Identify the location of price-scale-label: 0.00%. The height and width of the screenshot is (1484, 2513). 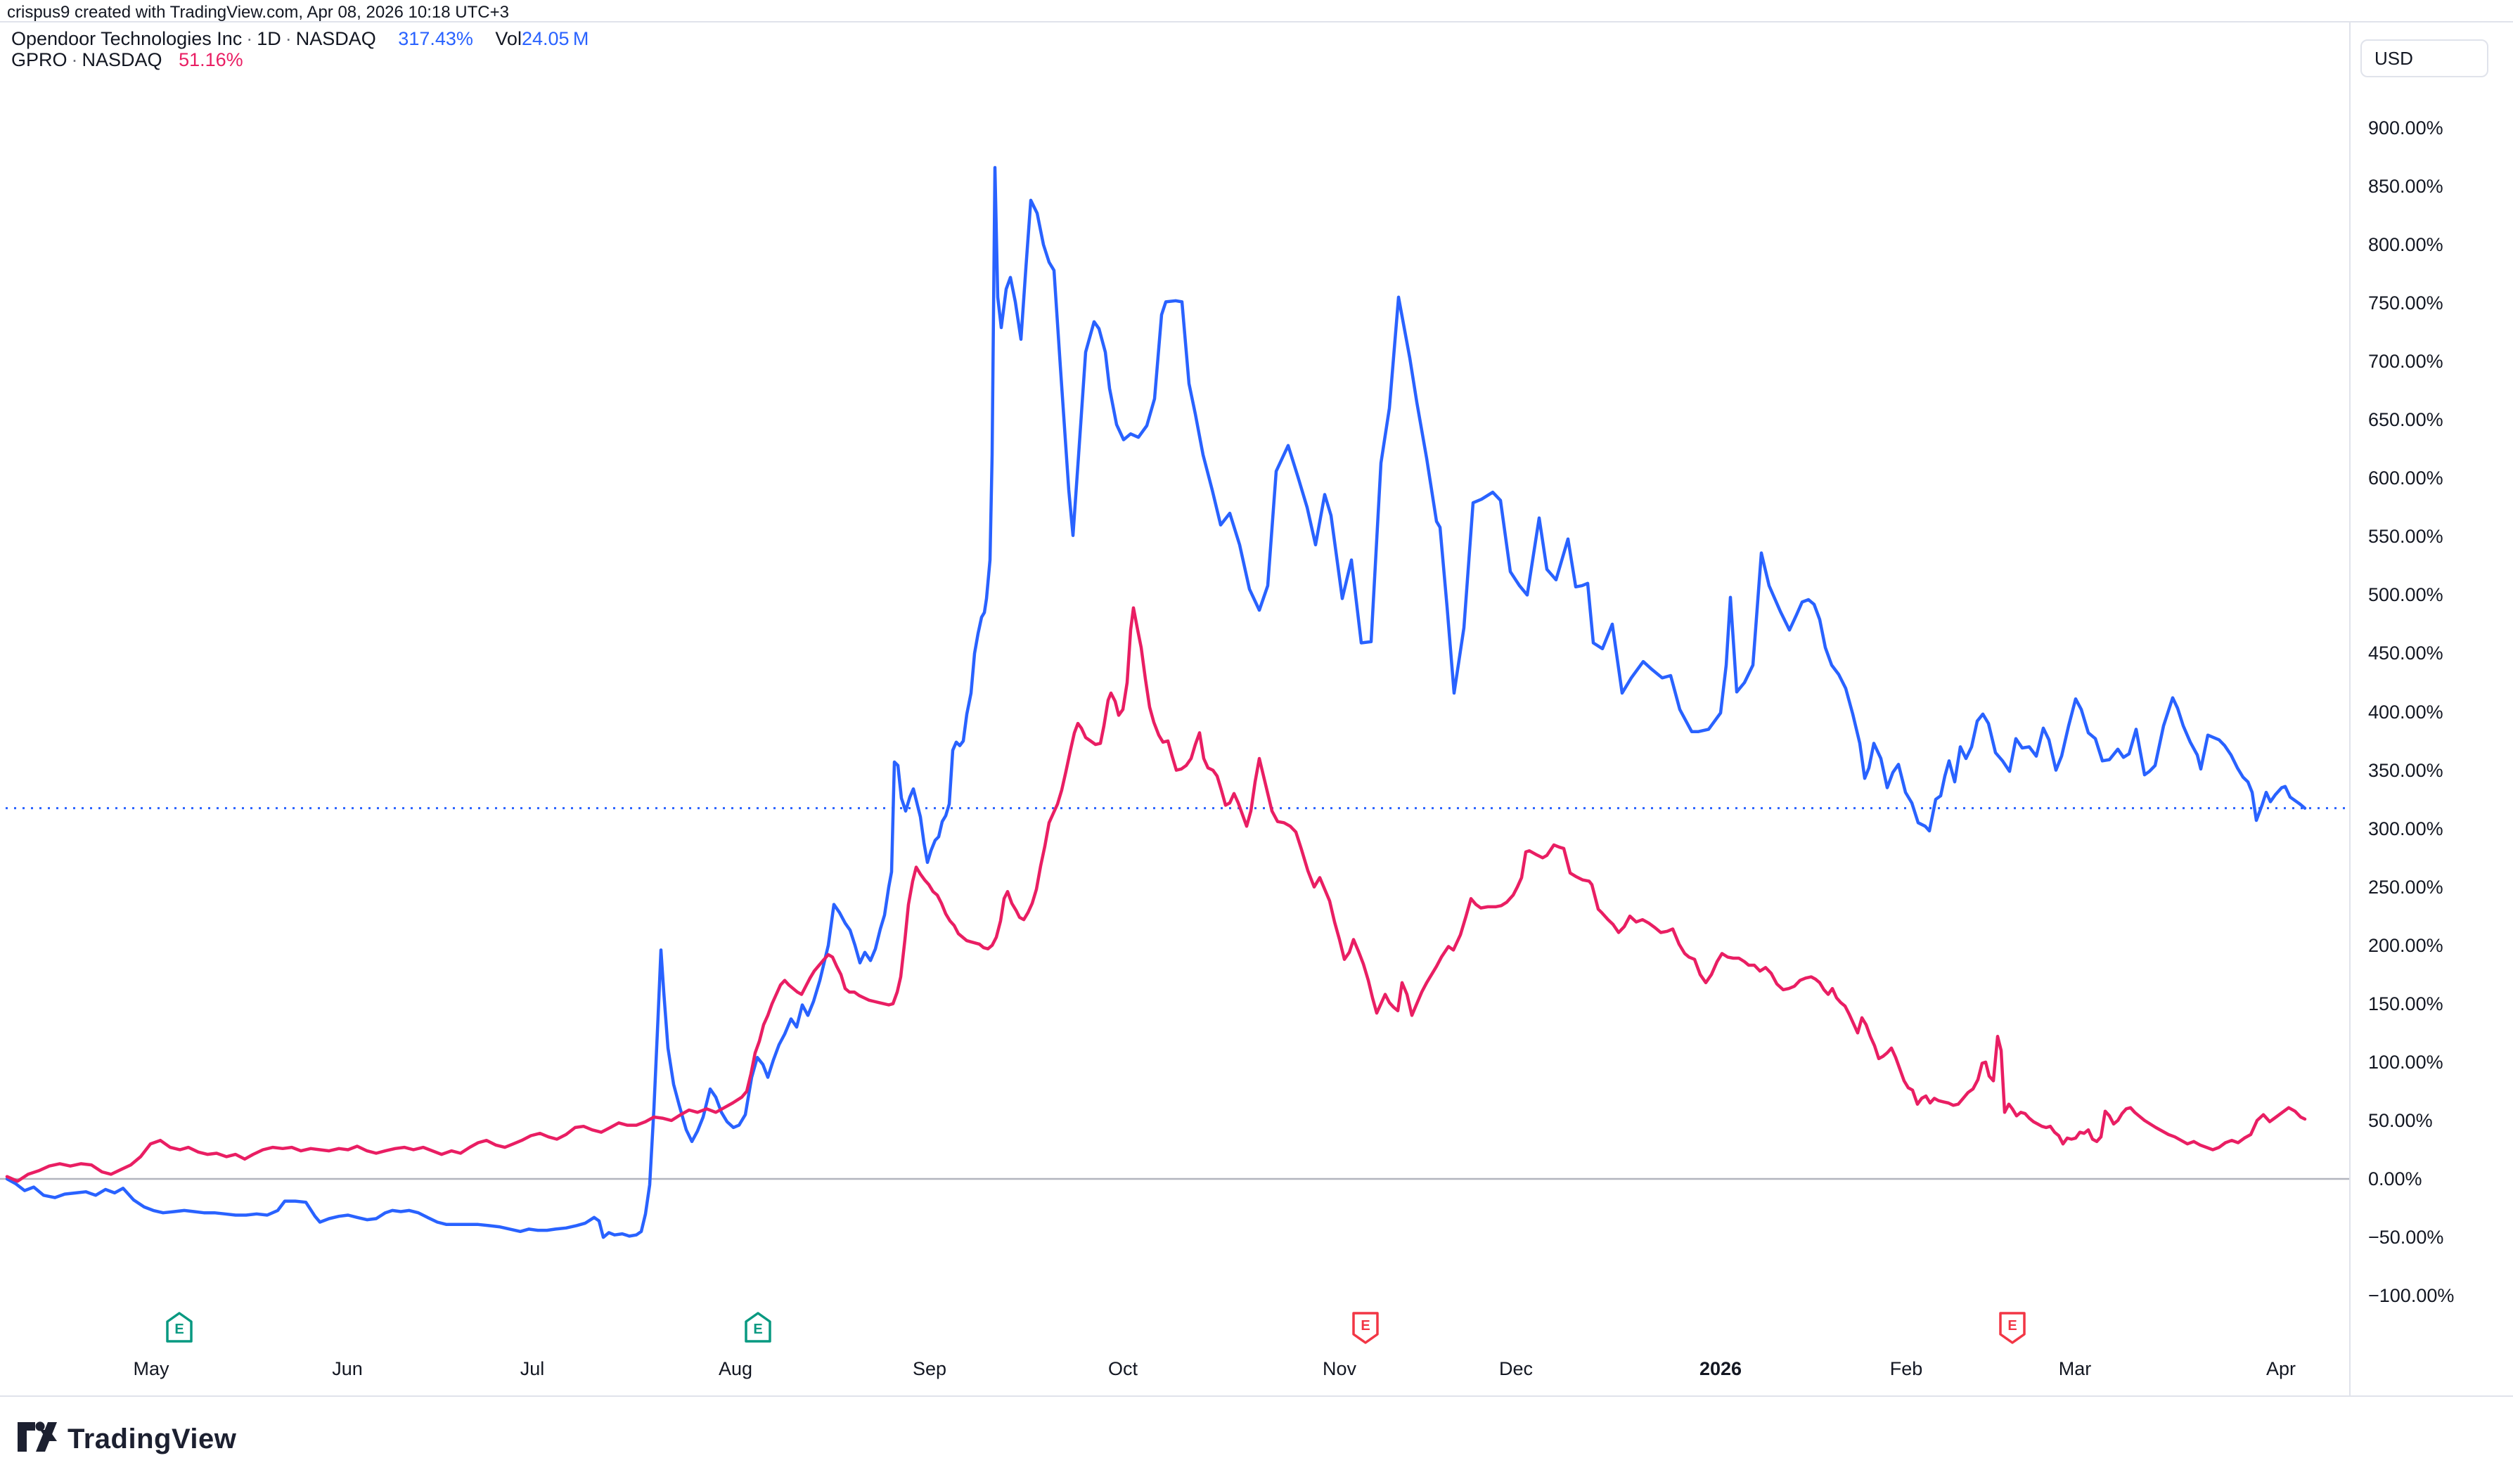
(2395, 1178).